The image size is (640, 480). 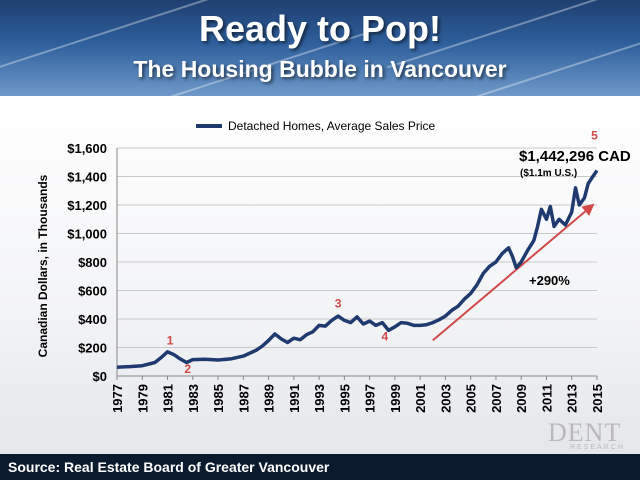 What do you see at coordinates (548, 173) in the screenshot?
I see `callout-usd: ($1.1m U.S.)` at bounding box center [548, 173].